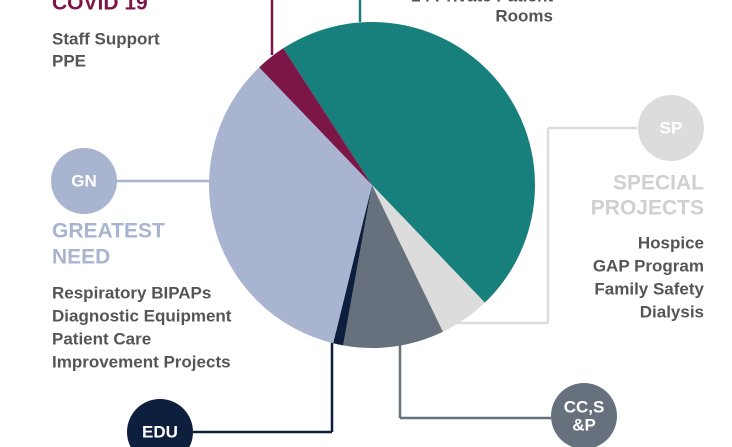  What do you see at coordinates (101, 338) in the screenshot?
I see `group-item: Patient Care` at bounding box center [101, 338].